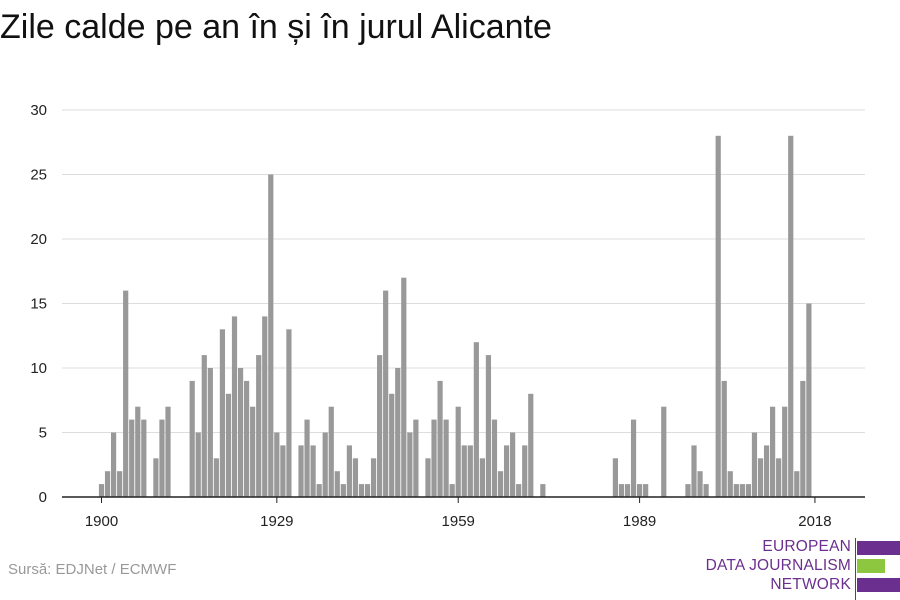  I want to click on bar-1954, so click(428, 477).